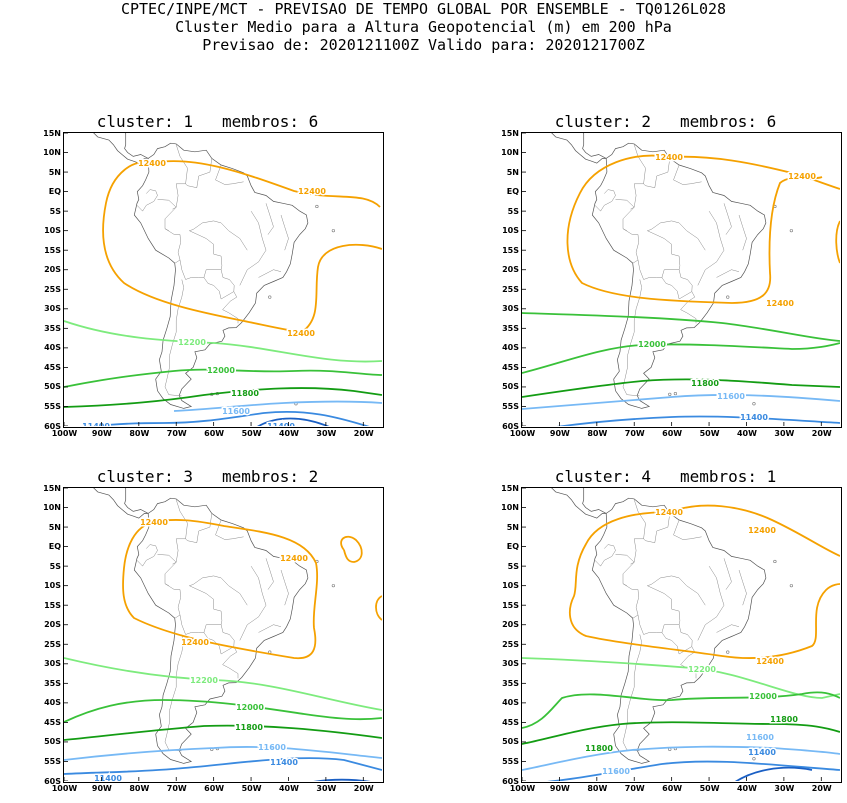 The image size is (847, 803). I want to click on lat-tick-label: 55S, so click(510, 406).